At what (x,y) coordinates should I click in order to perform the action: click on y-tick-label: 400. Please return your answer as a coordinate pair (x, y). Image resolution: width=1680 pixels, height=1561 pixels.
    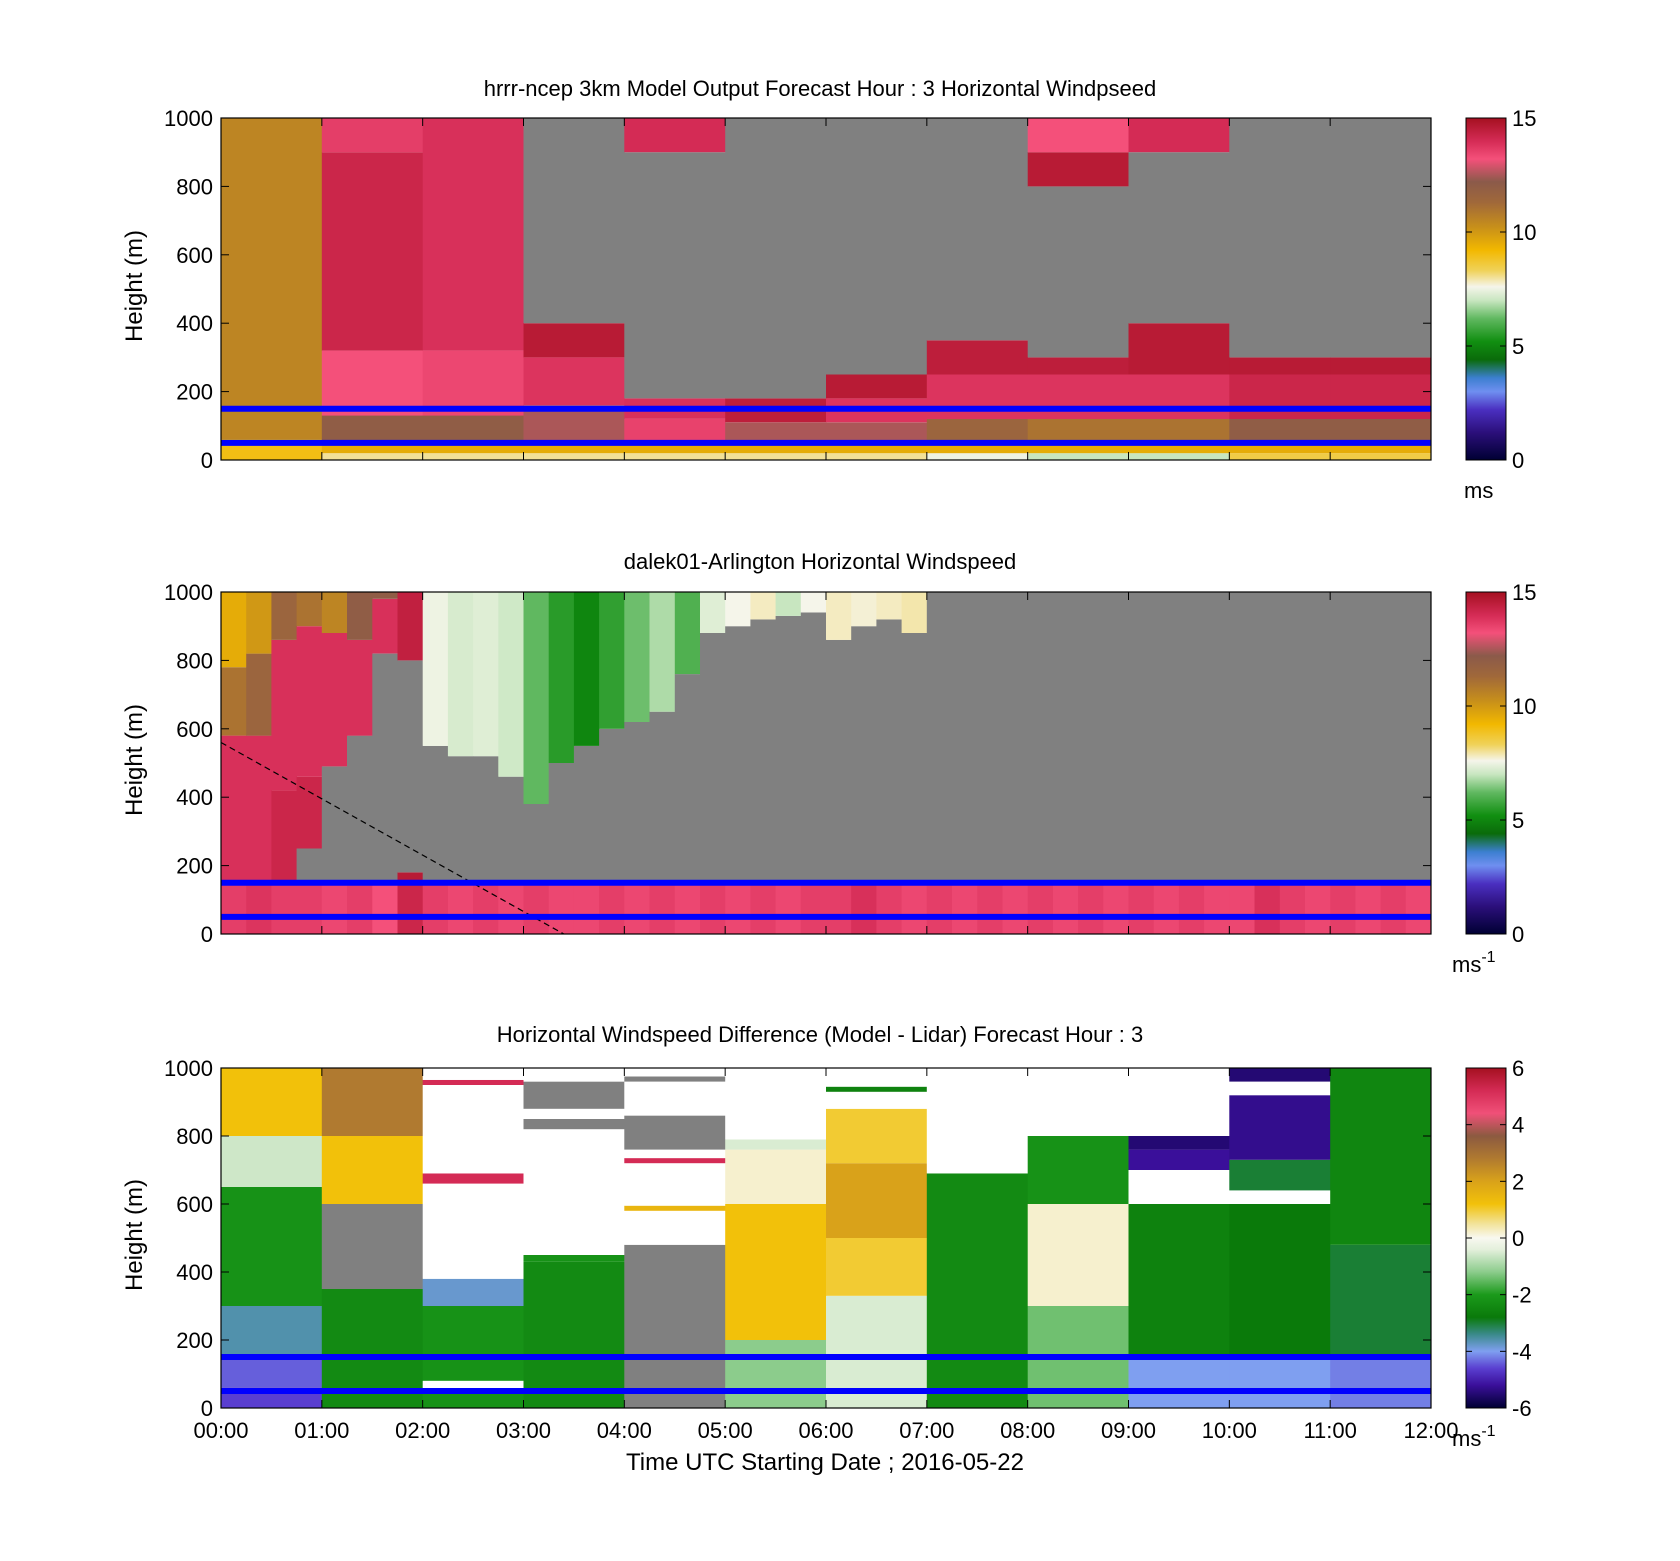
    Looking at the image, I should click on (194, 797).